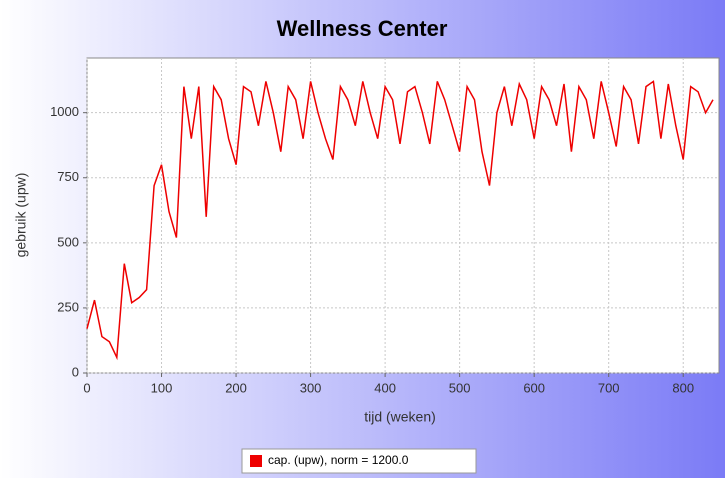  What do you see at coordinates (162, 387) in the screenshot?
I see `x-tick-label: 100` at bounding box center [162, 387].